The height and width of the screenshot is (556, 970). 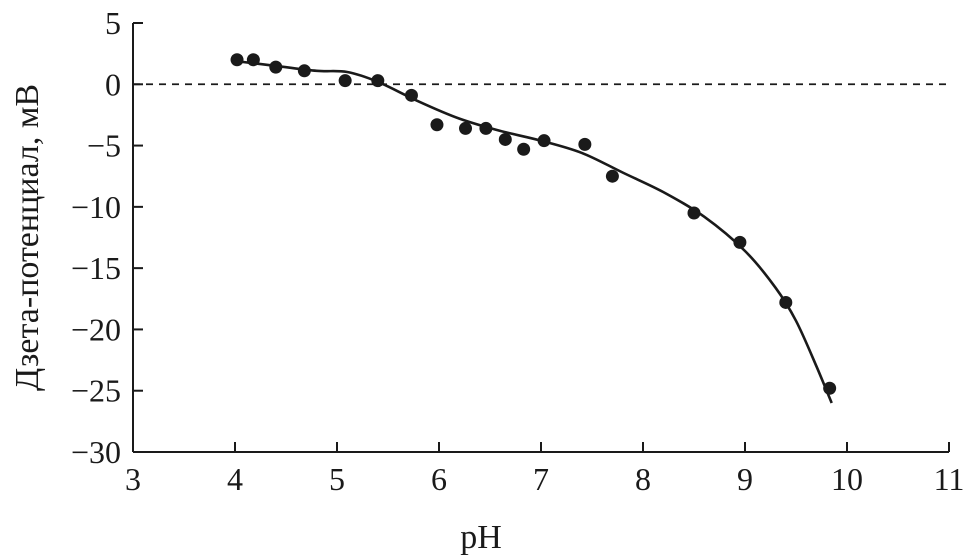 I want to click on y-tick-label: −15, so click(x=96, y=268).